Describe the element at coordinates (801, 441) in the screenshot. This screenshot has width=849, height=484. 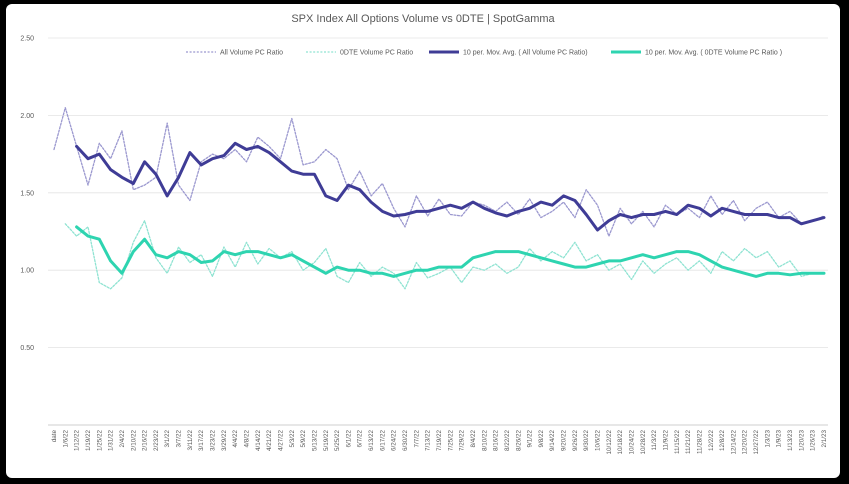
I see `x-tick-label: 1/20/23` at that location.